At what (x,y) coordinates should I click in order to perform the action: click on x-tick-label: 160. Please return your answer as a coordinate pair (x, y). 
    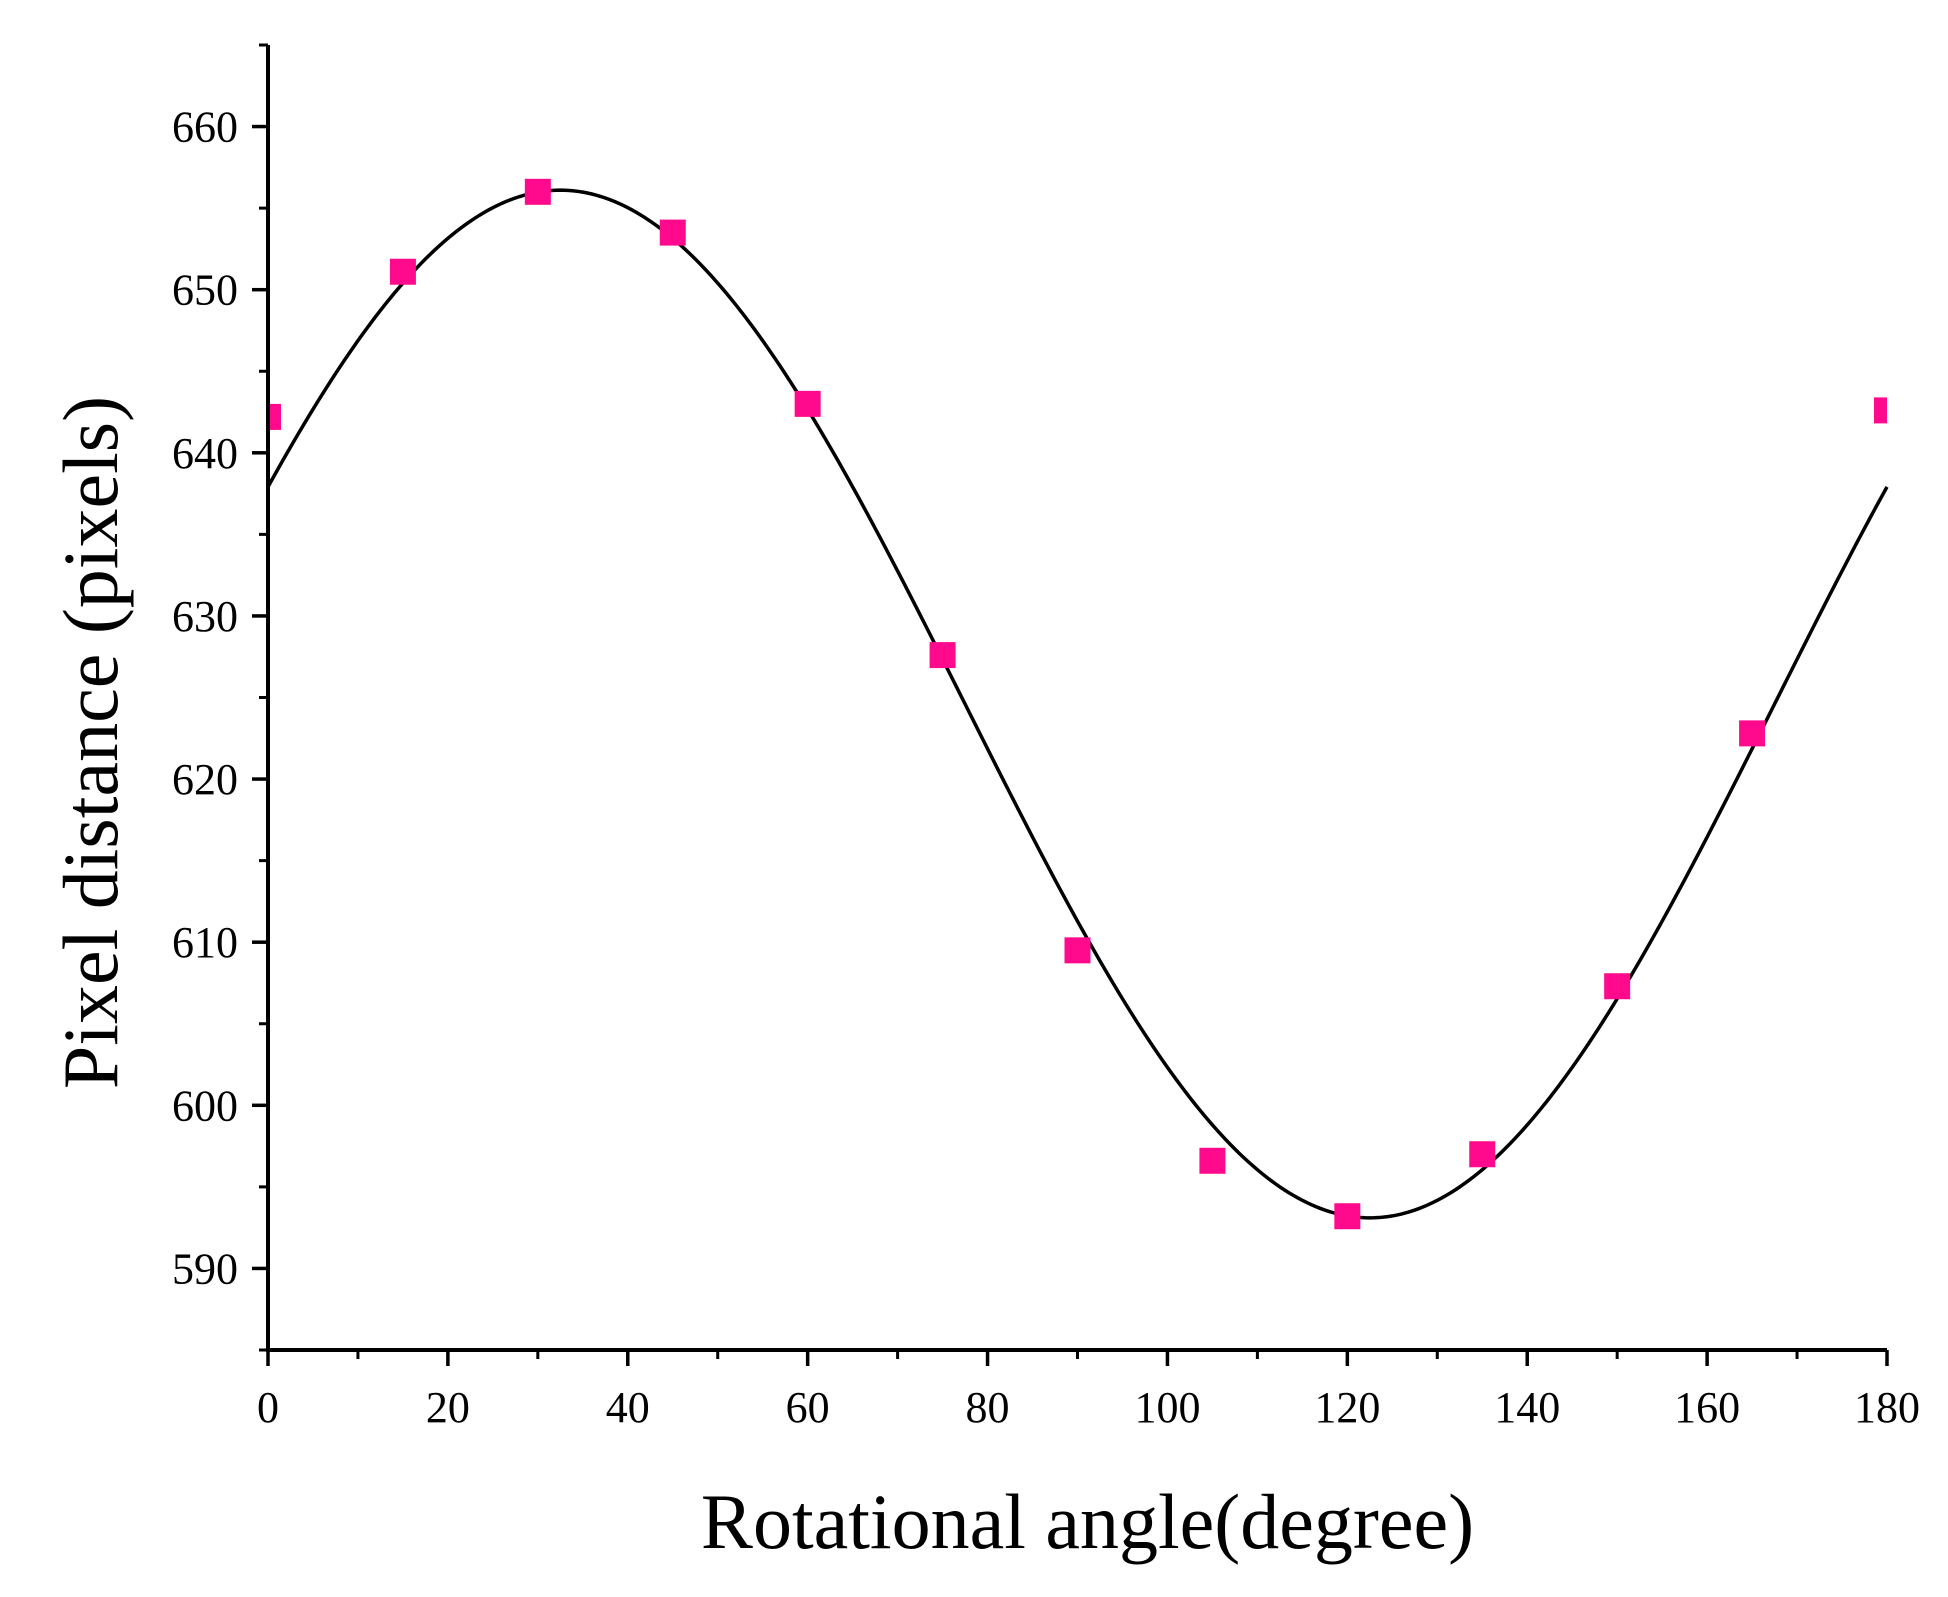
    Looking at the image, I should click on (1707, 1407).